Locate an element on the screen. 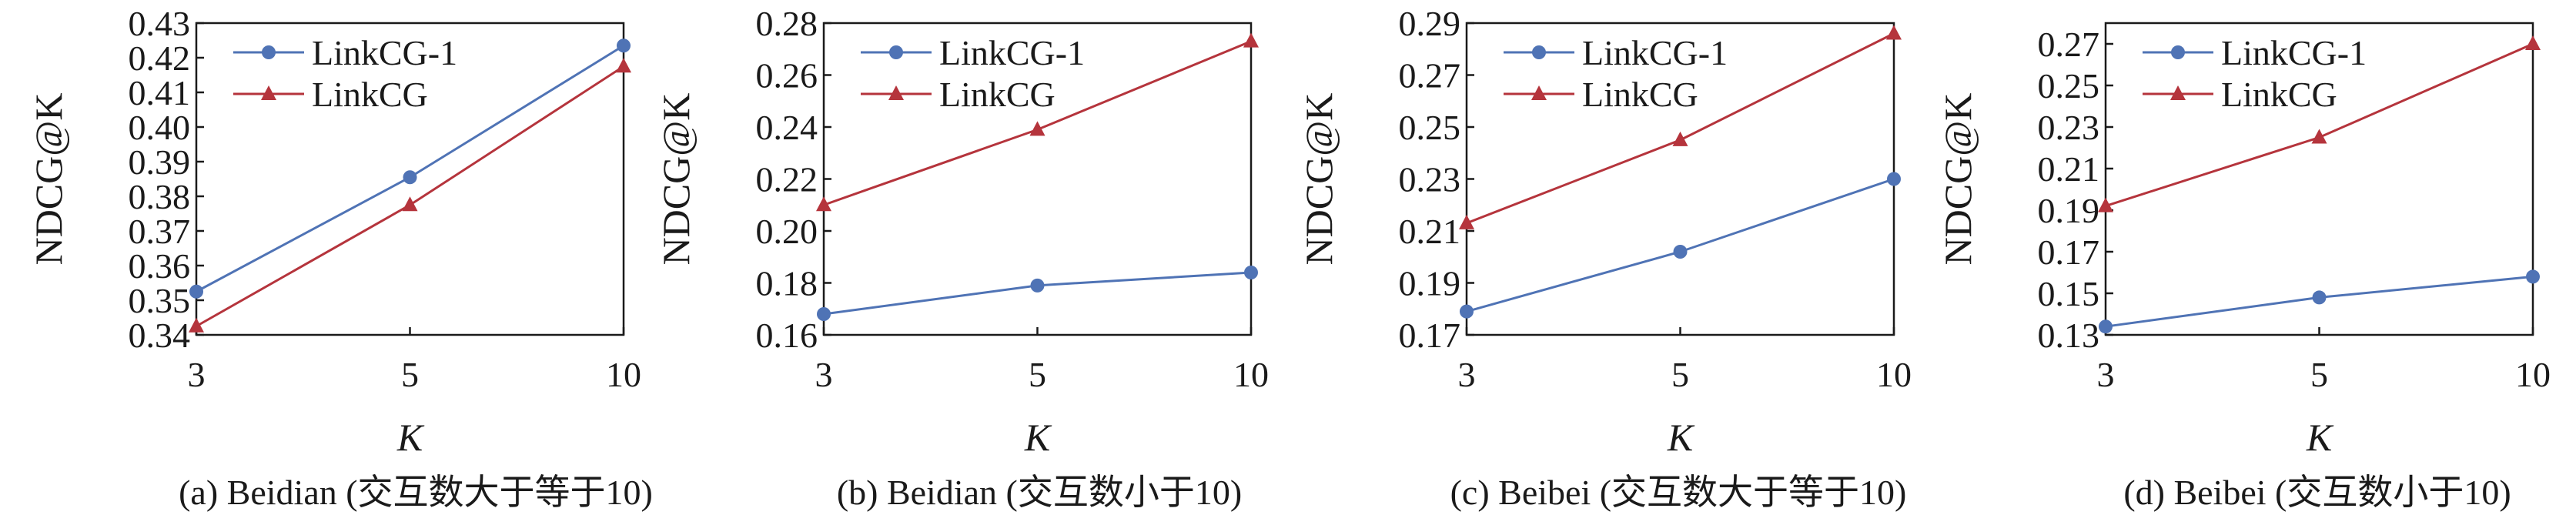  y-tick-label: 0.39 is located at coordinates (160, 162).